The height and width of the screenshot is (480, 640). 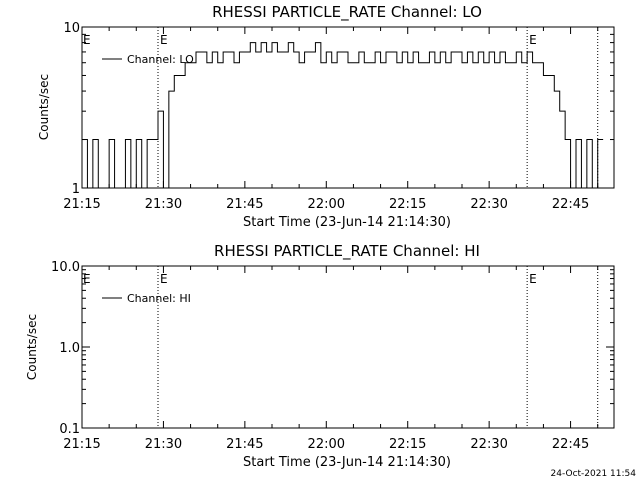 I want to click on y-tick-label: 10, so click(x=71, y=28).